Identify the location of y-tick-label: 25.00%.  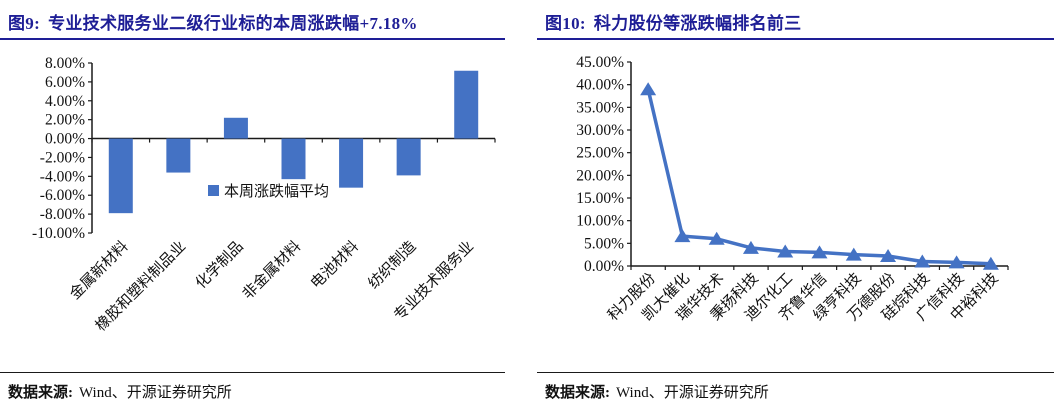
(600, 153).